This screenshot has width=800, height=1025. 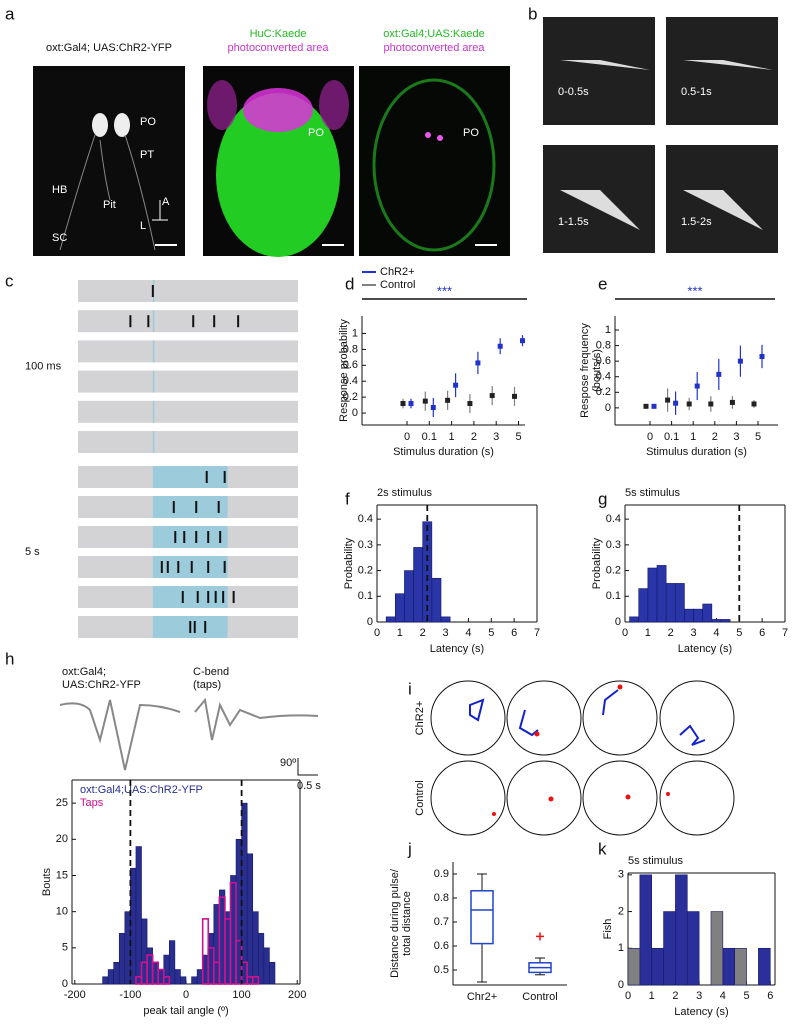 What do you see at coordinates (528, 723) in the screenshot?
I see `trajectory` at bounding box center [528, 723].